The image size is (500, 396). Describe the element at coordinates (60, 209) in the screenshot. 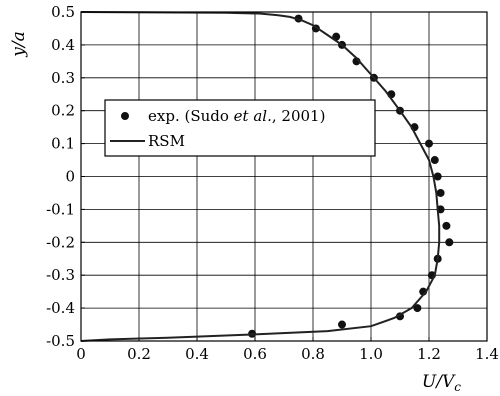

I see `y-tick-label: -0.1` at that location.